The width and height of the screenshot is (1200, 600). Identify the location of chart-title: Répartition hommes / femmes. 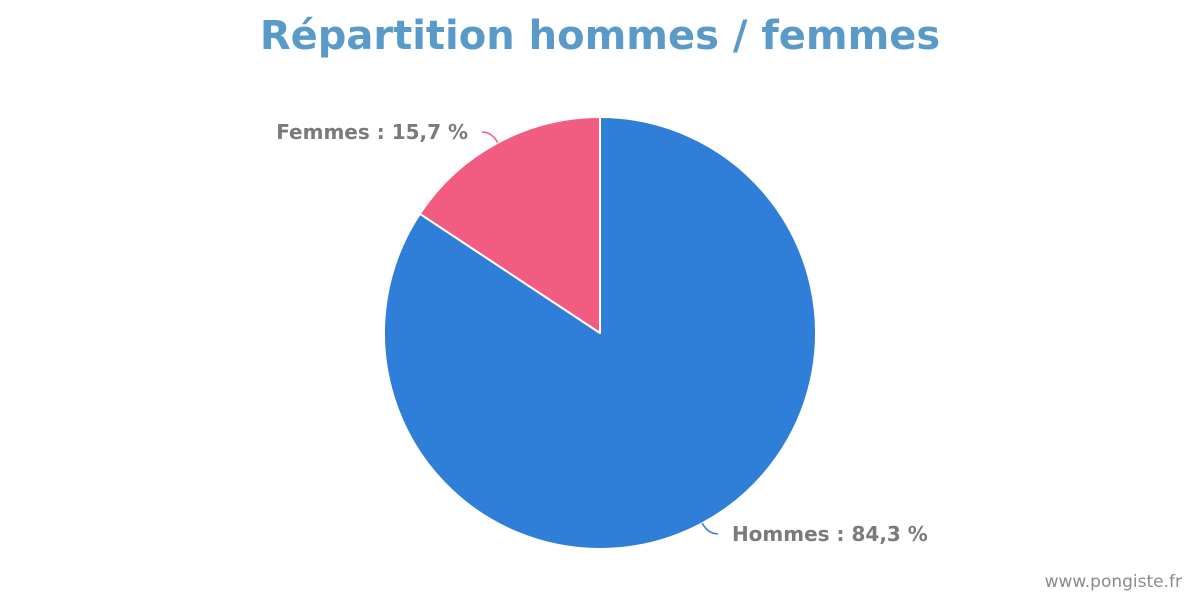
(600, 36).